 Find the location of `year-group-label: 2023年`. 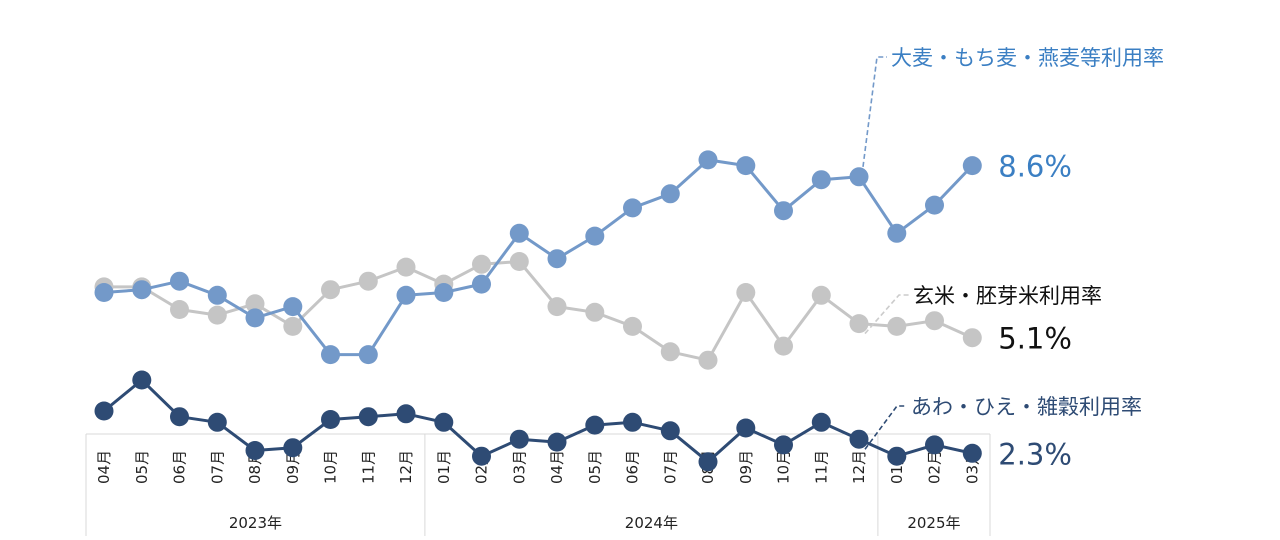

year-group-label: 2023年 is located at coordinates (255, 523).